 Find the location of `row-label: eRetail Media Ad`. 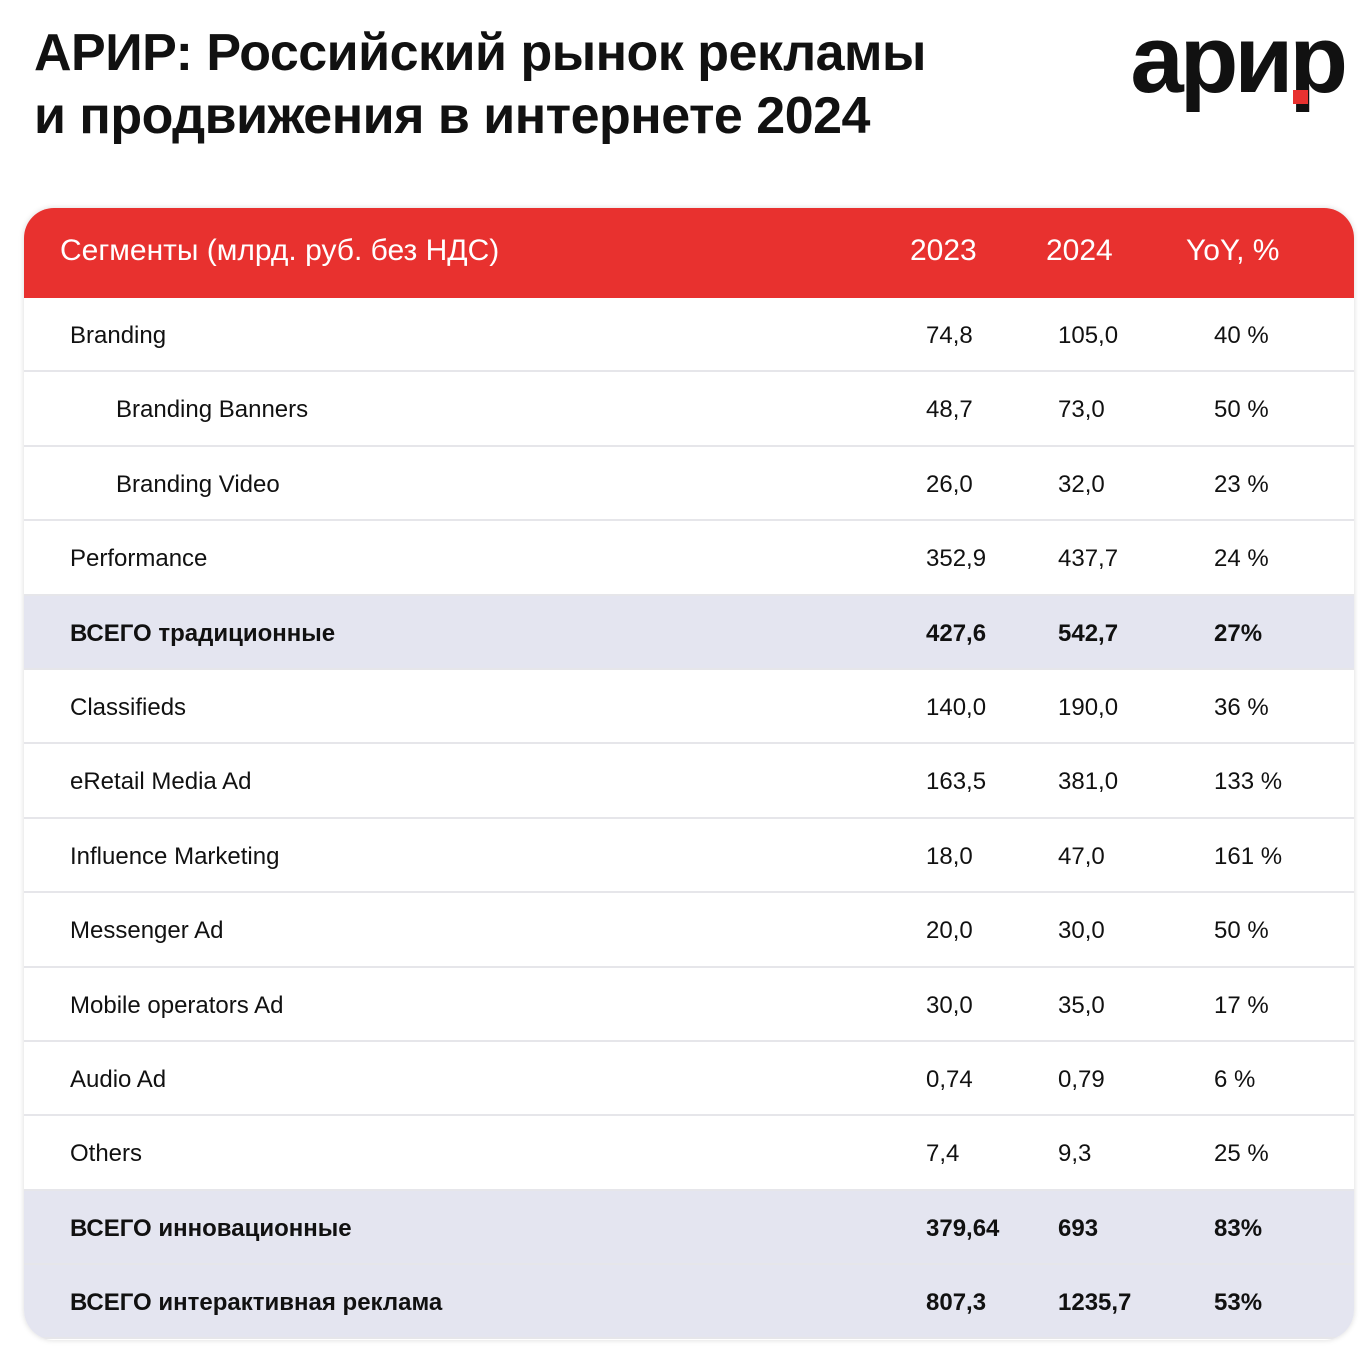

row-label: eRetail Media Ad is located at coordinates (161, 782).